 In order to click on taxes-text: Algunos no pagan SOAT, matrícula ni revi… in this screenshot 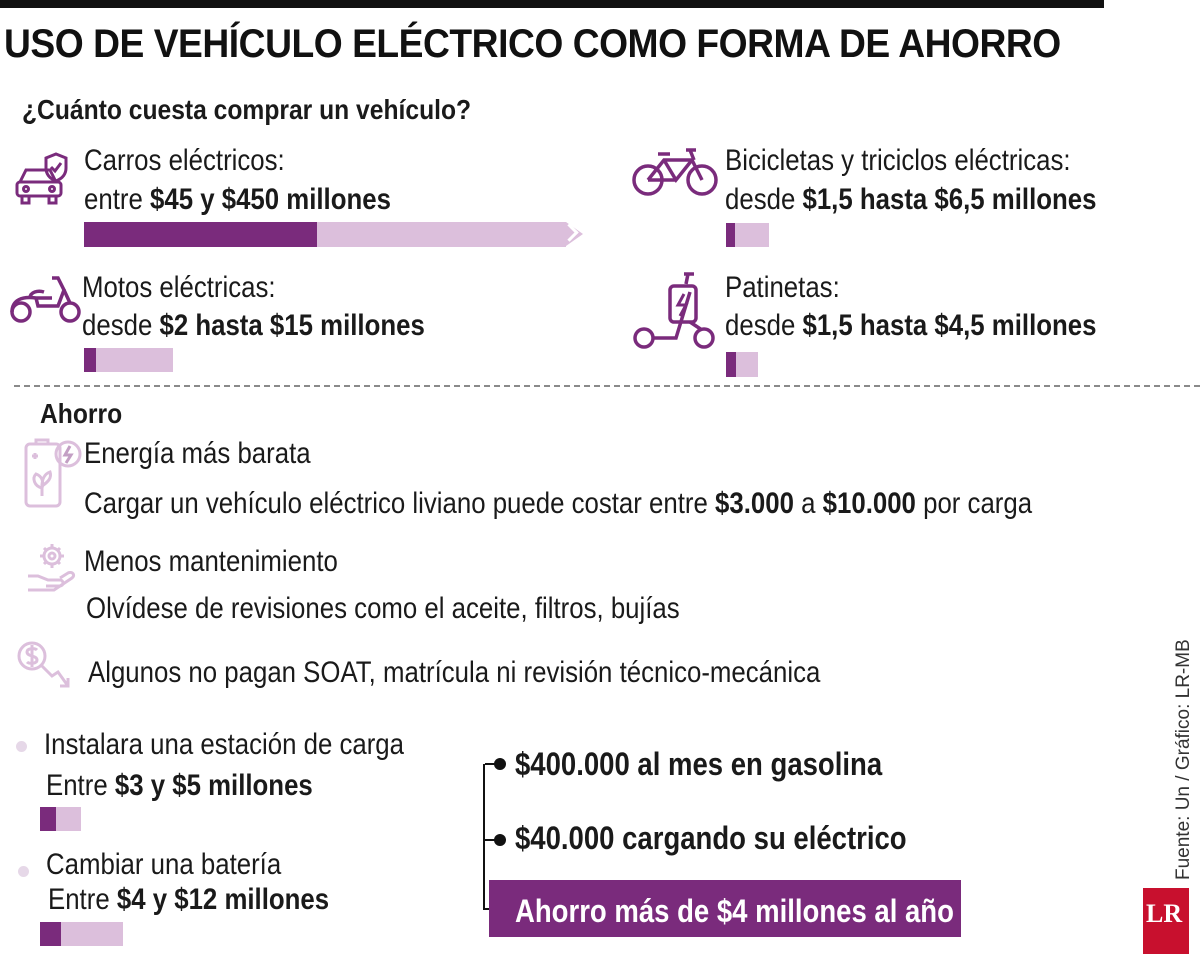, I will do `click(454, 672)`.